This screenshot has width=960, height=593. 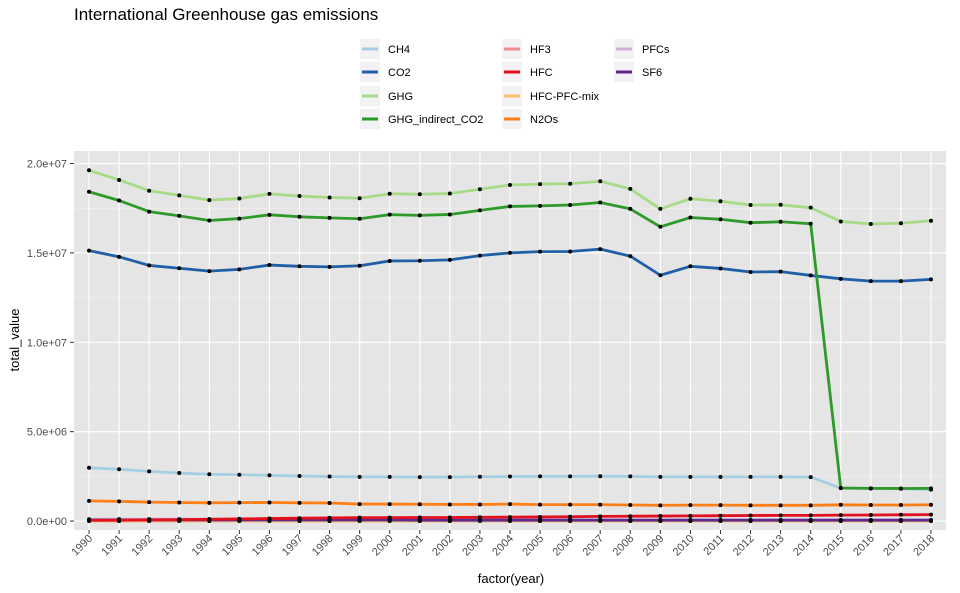 What do you see at coordinates (47, 165) in the screenshot?
I see `y-tick-label: 2.0e+07` at bounding box center [47, 165].